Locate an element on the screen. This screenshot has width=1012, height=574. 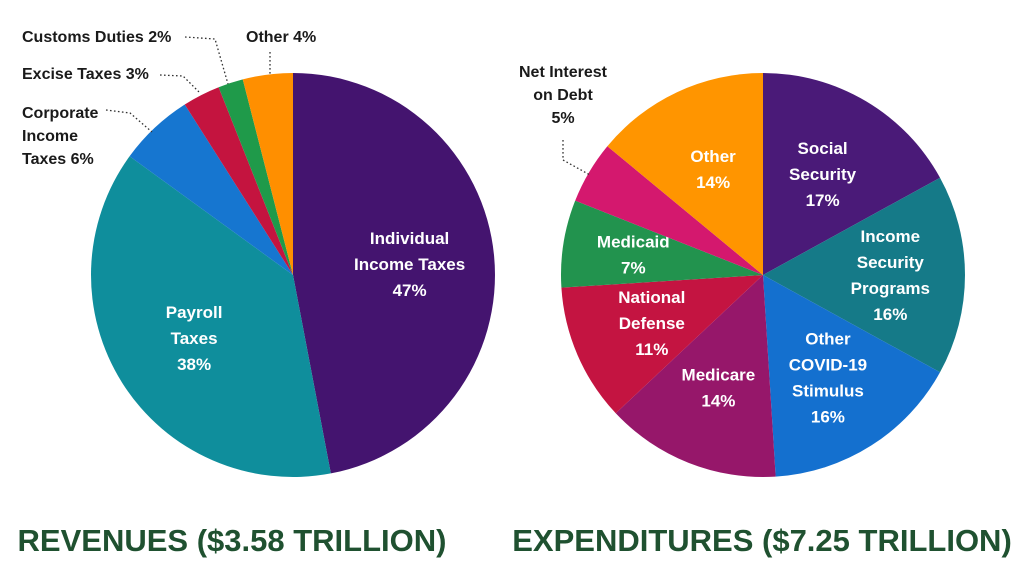
revenue-slice-corporate-income-taxes-leader-line is located at coordinates (129, 121).